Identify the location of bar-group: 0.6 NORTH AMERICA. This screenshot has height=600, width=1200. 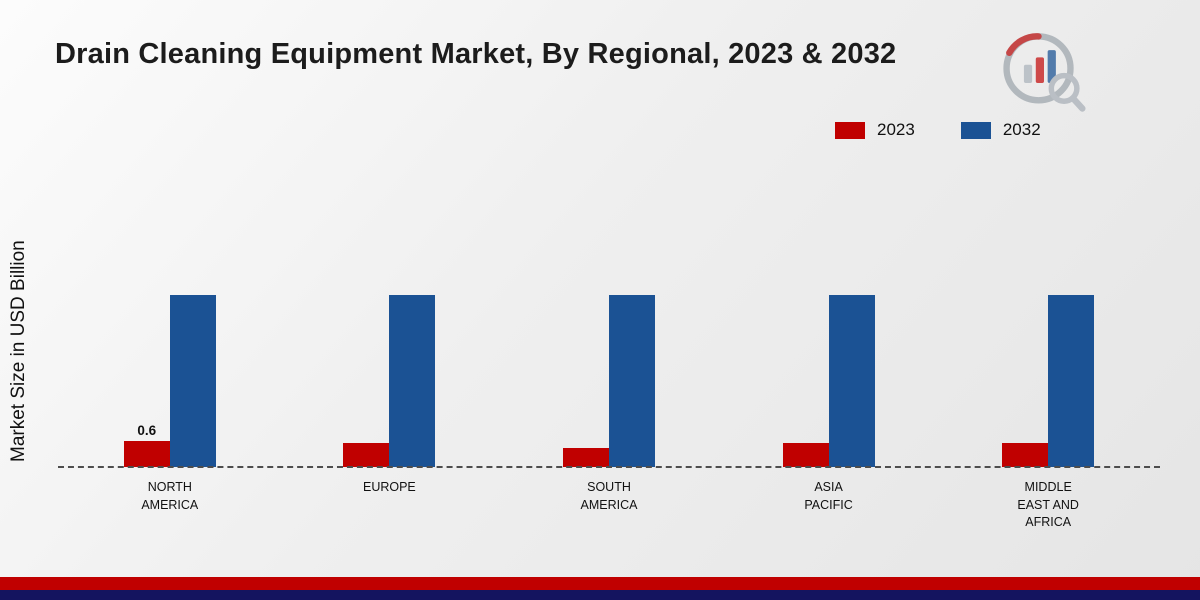
(169, 403).